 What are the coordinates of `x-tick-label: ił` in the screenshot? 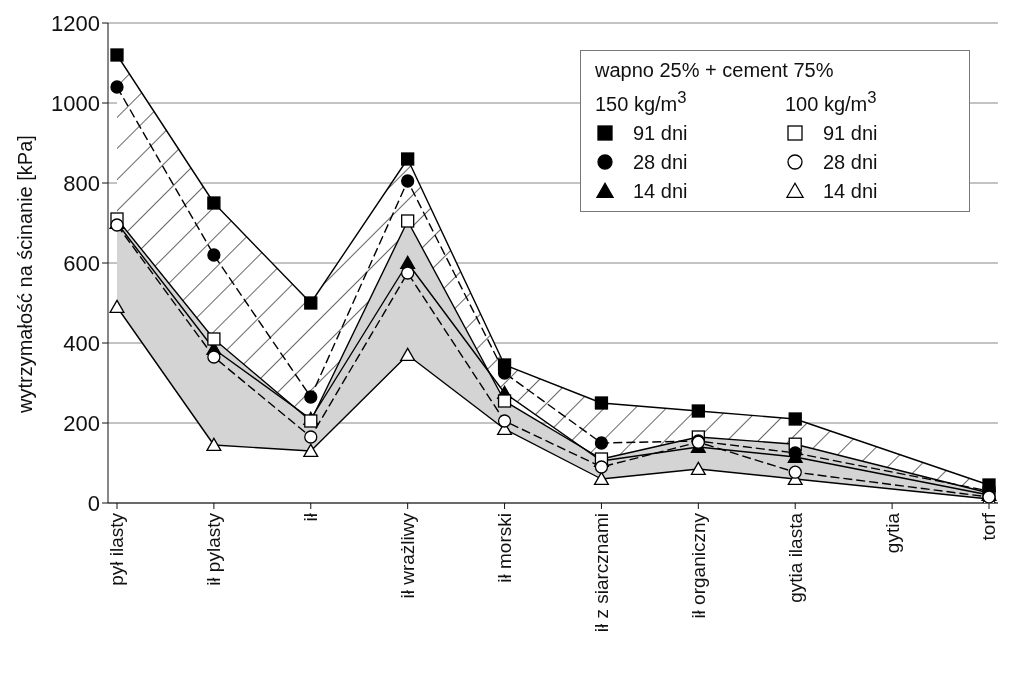 It's located at (311, 517).